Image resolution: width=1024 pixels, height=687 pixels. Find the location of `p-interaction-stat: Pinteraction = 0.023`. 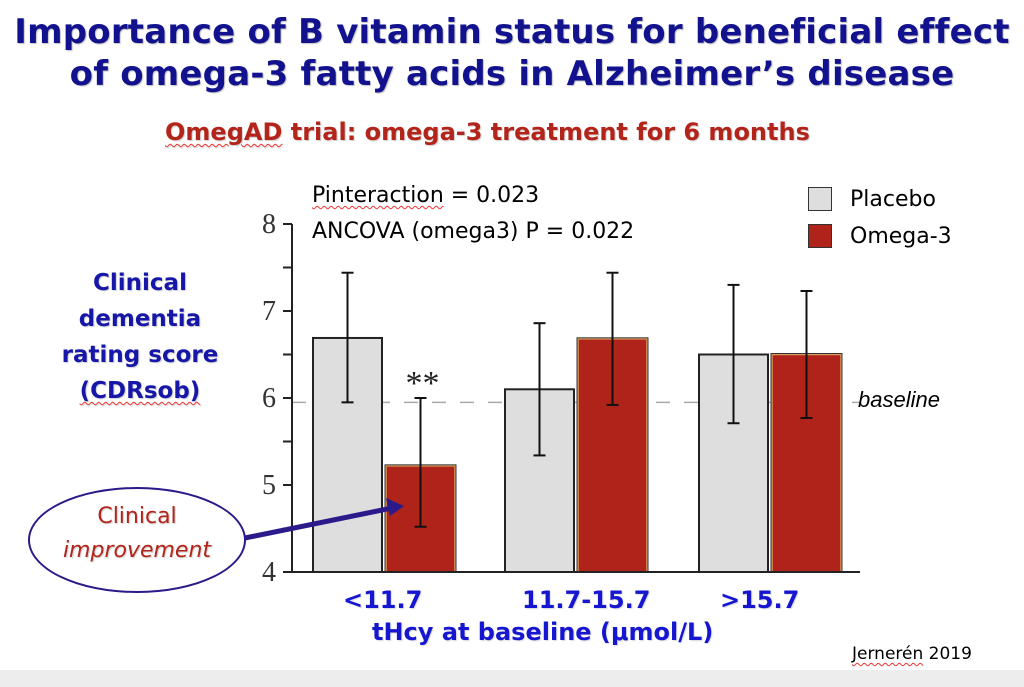

p-interaction-stat: Pinteraction = 0.023 is located at coordinates (425, 195).